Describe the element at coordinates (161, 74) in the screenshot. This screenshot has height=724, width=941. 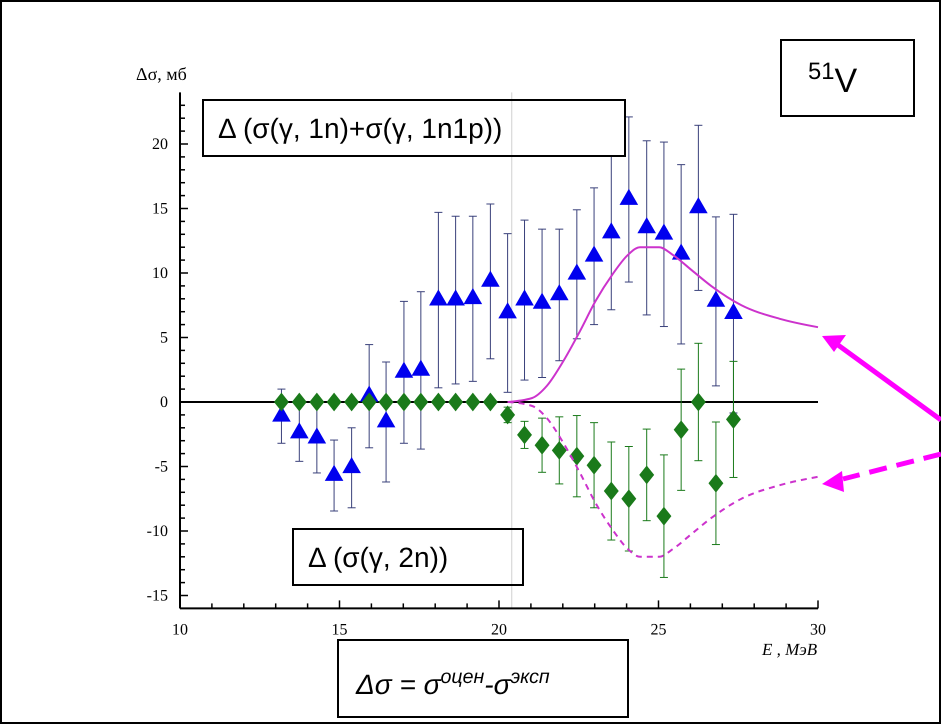
I see `y-axis-title: Δσ, мб` at that location.